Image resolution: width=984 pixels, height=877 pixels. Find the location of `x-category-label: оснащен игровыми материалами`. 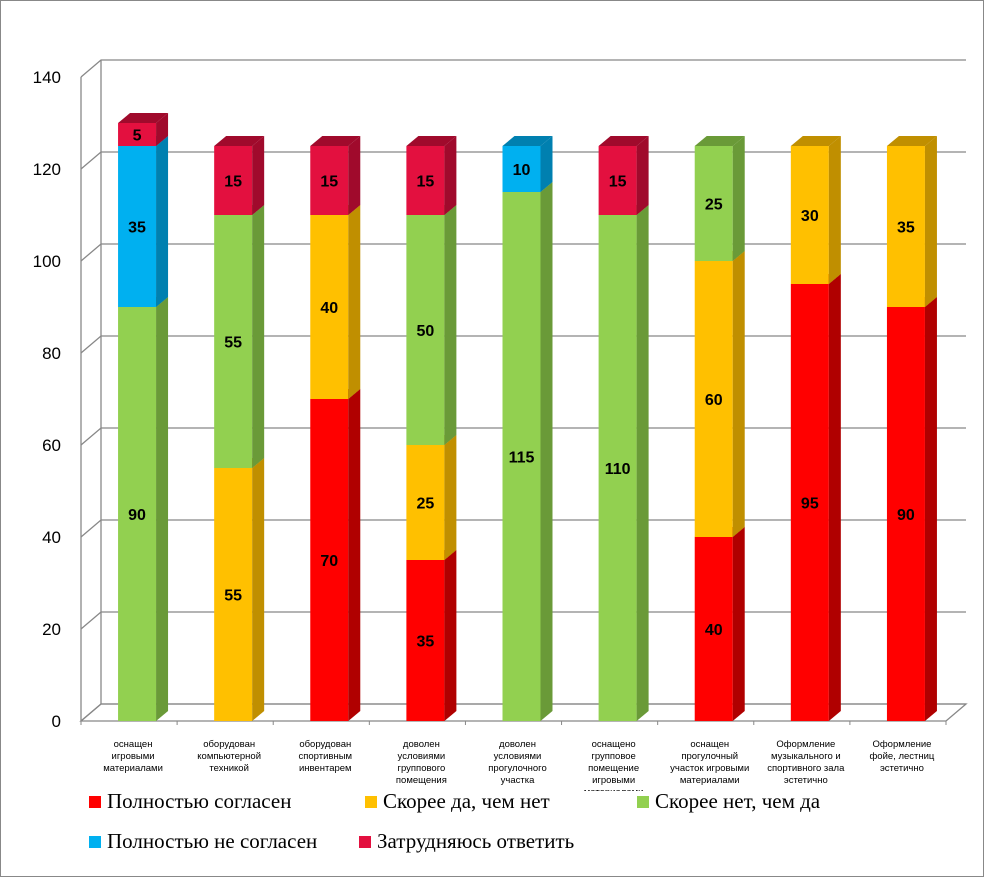

x-category-label: оснащен игровыми материалами is located at coordinates (133, 756).